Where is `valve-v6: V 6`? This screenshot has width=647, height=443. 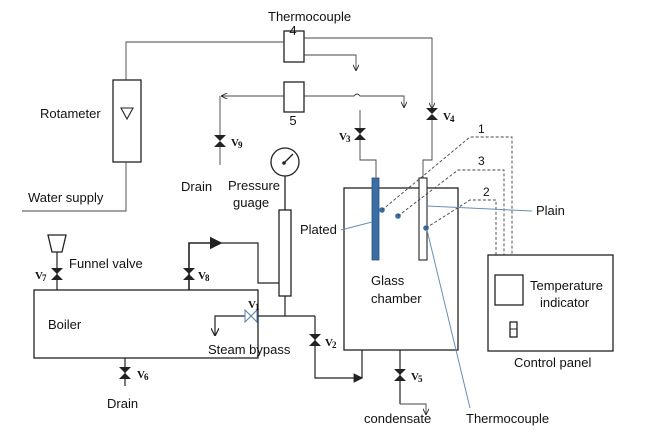 valve-v6: V 6 is located at coordinates (134, 374).